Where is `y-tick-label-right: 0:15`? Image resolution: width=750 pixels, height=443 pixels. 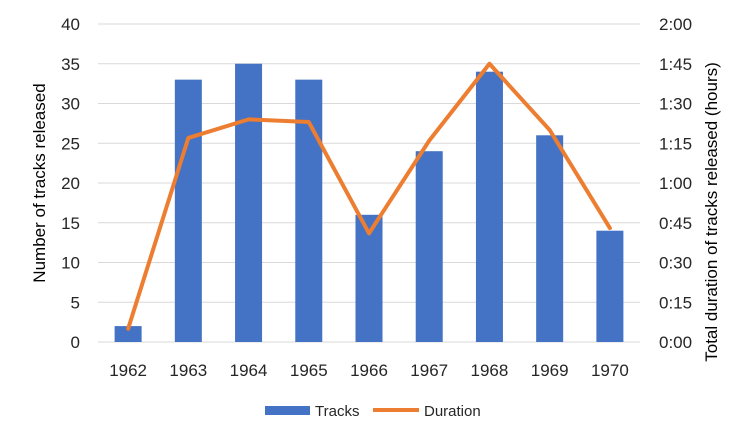 y-tick-label-right: 0:15 is located at coordinates (675, 302).